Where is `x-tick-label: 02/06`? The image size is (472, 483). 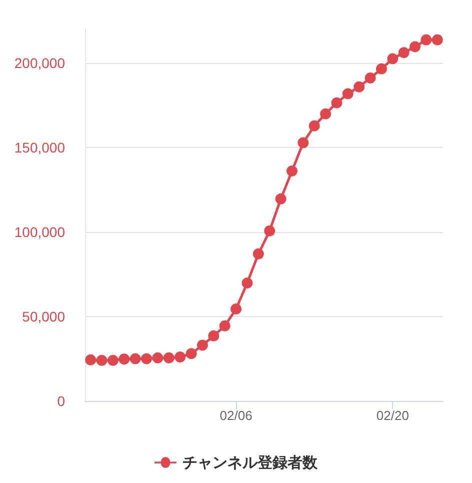 x-tick-label: 02/06 is located at coordinates (236, 415).